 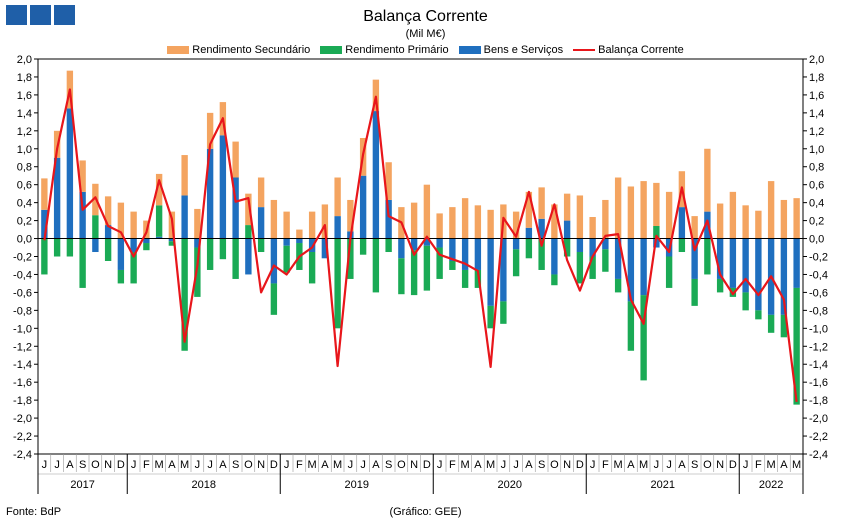 What do you see at coordinates (605, 465) in the screenshot?
I see `x-tick-label: F` at bounding box center [605, 465].